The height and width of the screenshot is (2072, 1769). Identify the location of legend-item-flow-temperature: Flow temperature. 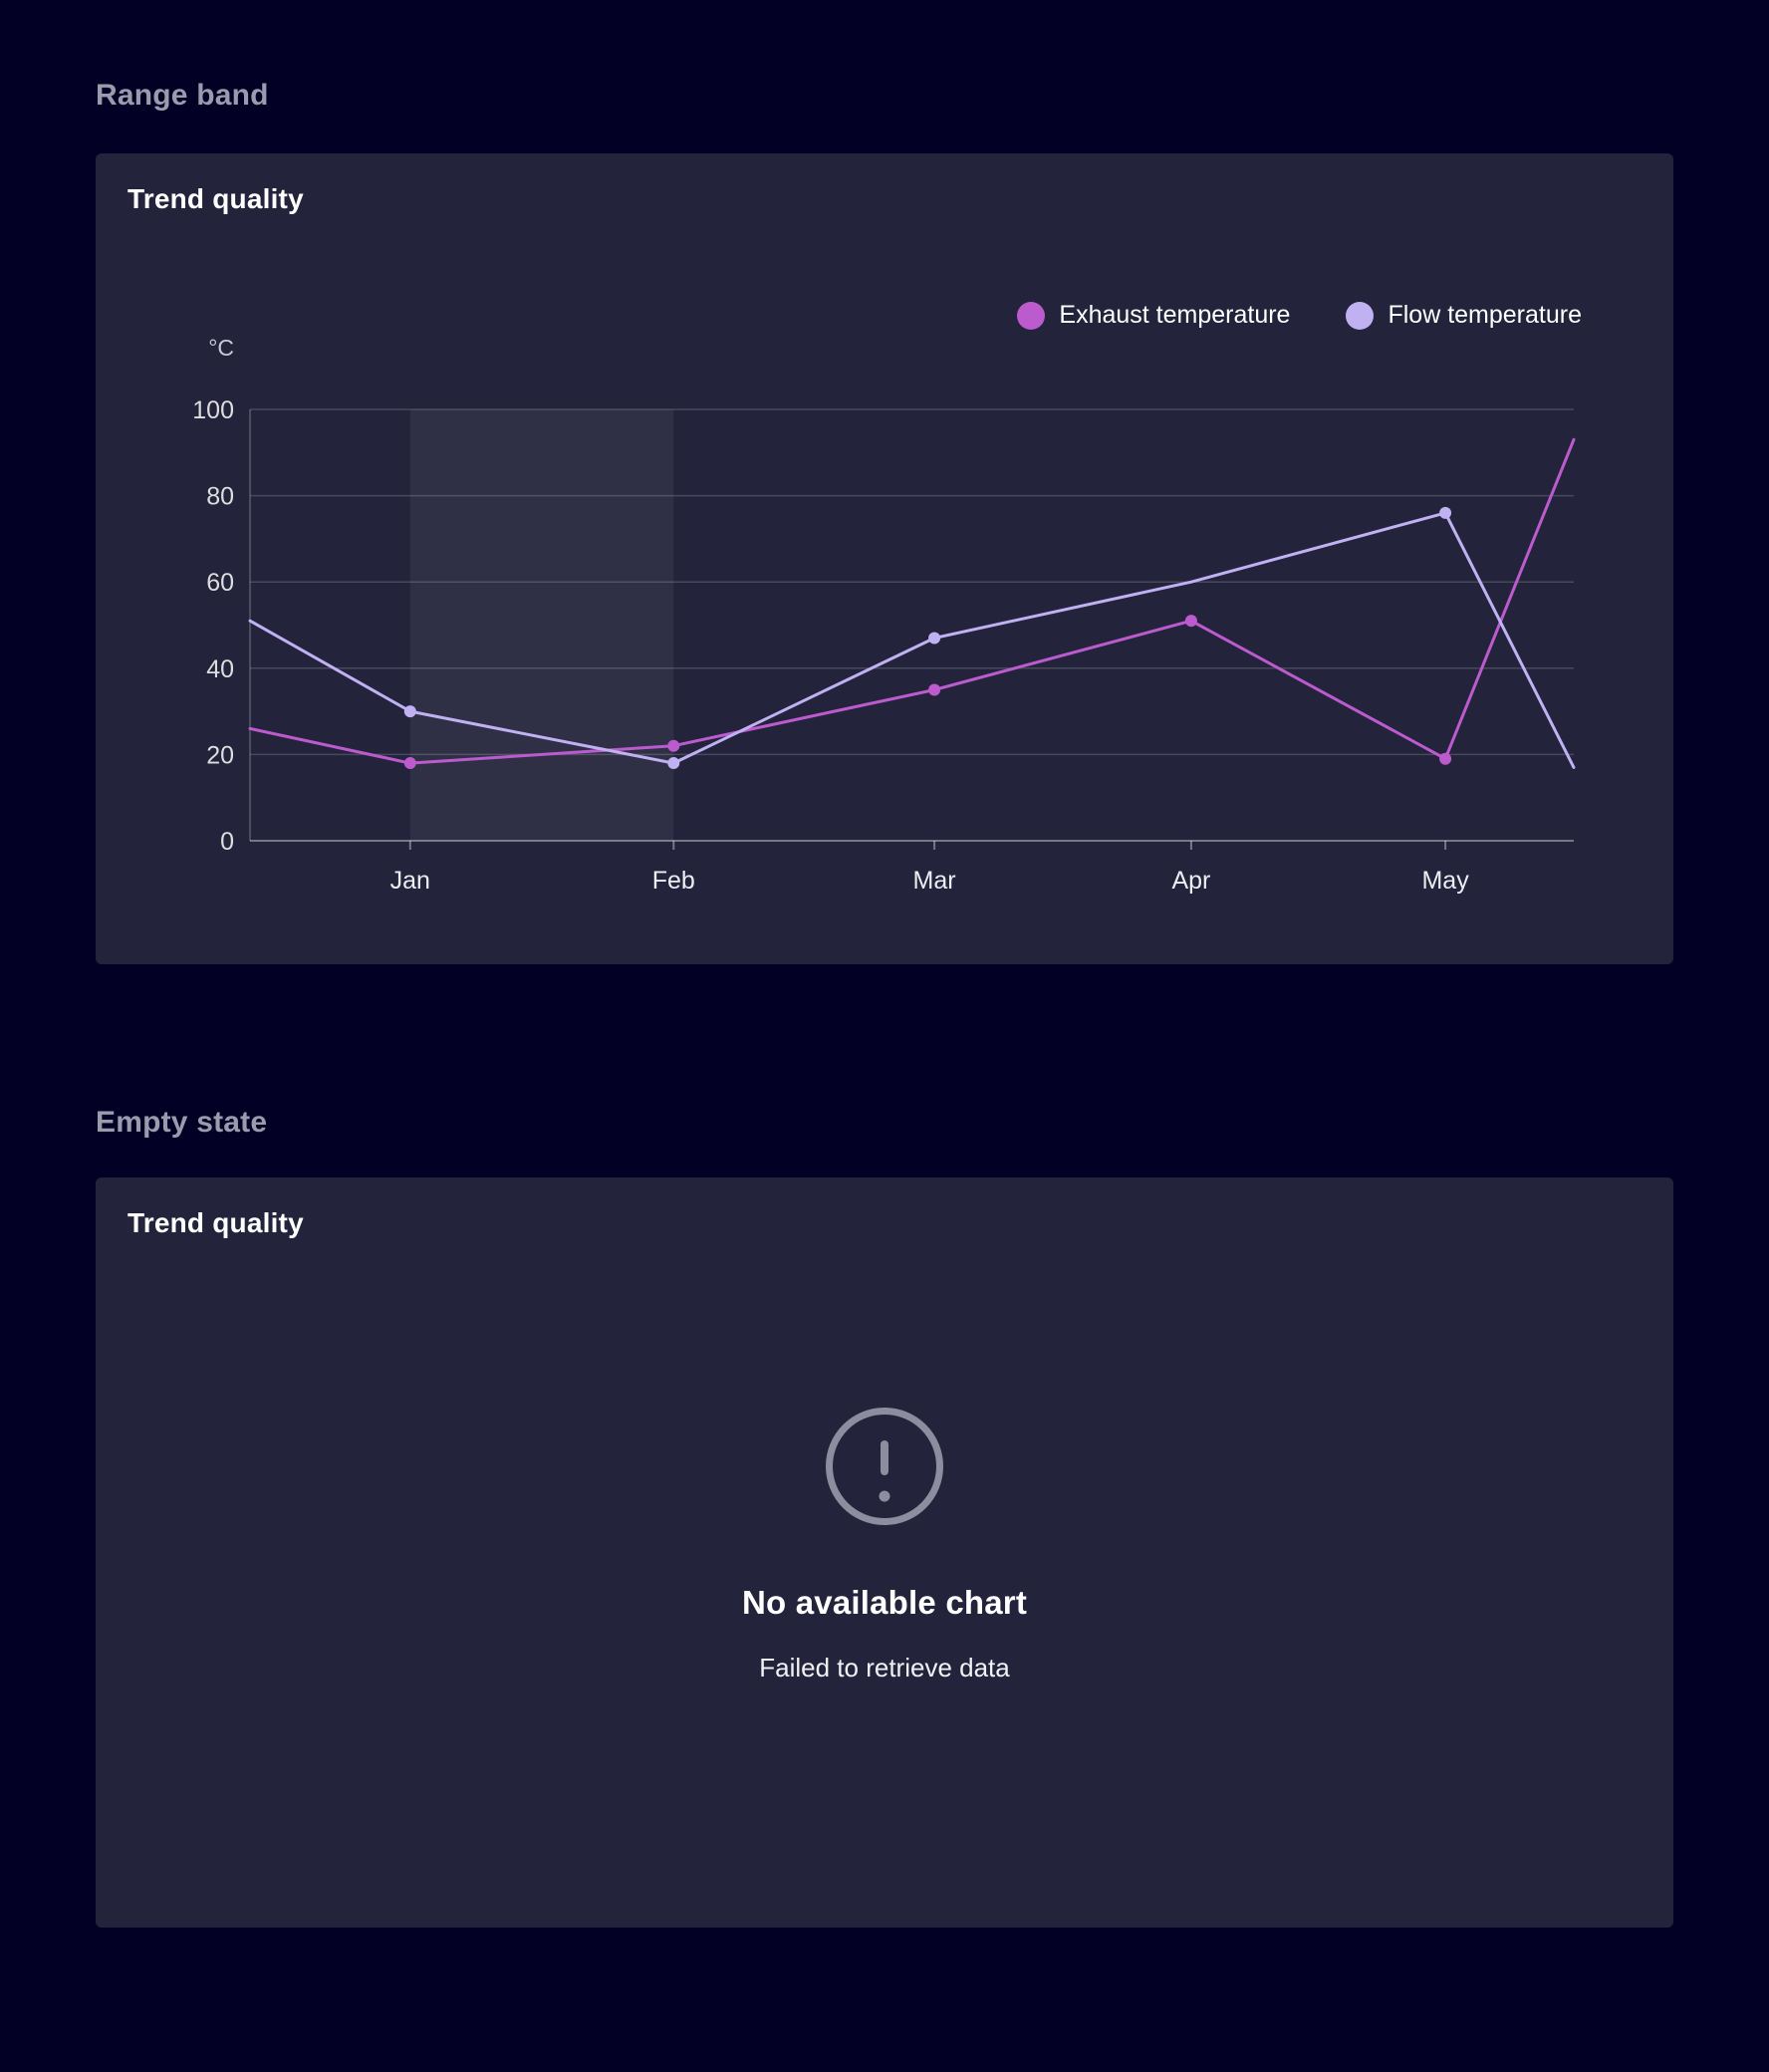
(1464, 315).